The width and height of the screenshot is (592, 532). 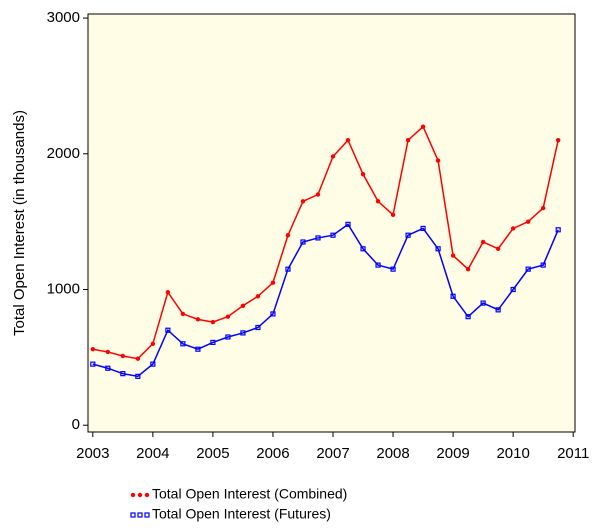 I want to click on x-tick-label: 2005, so click(x=212, y=453).